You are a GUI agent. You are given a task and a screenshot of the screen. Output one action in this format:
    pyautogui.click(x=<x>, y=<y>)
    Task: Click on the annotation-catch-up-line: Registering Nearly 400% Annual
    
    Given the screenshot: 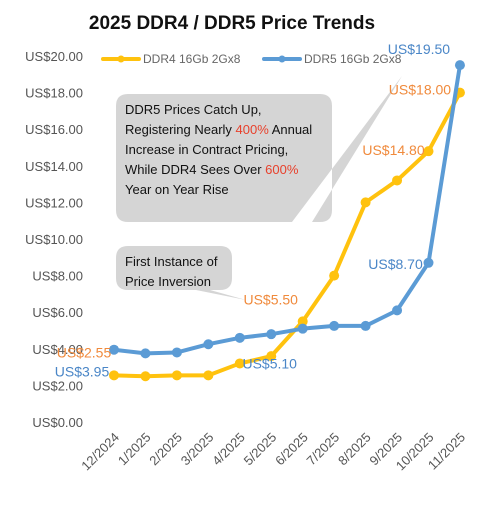 What is the action you would take?
    pyautogui.click(x=218, y=129)
    